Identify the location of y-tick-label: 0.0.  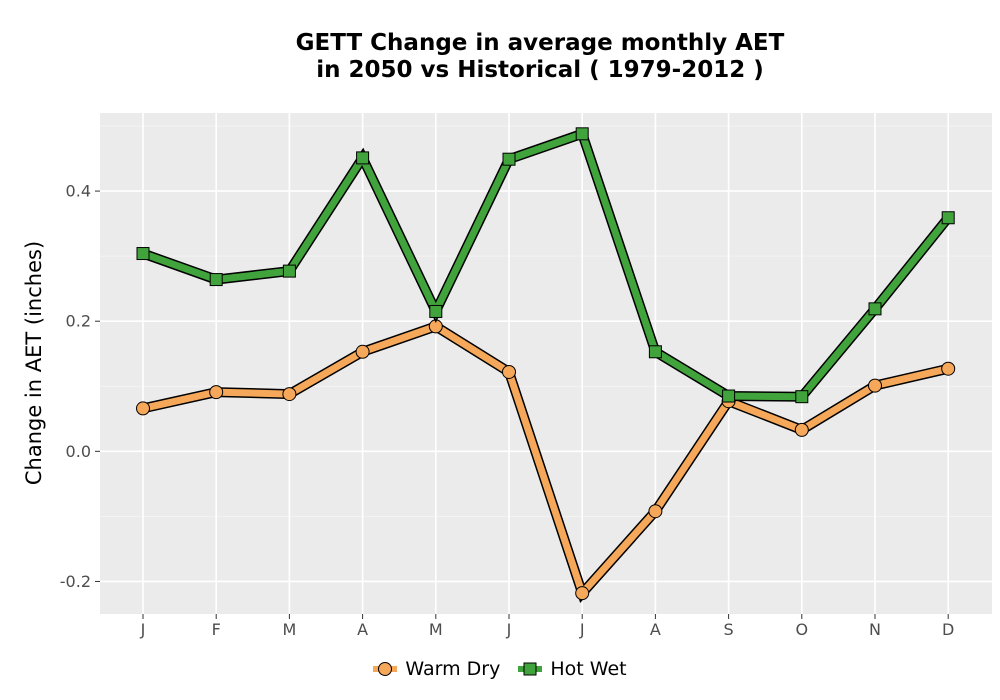
(78, 451).